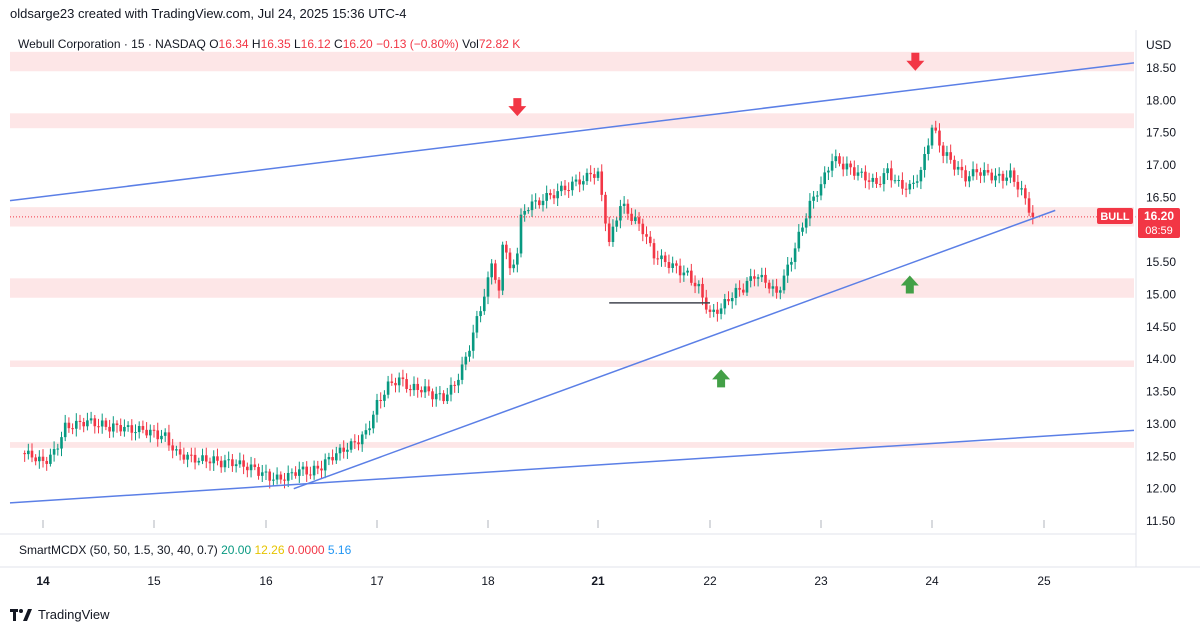 The width and height of the screenshot is (1200, 633). I want to click on open-value: 16.34, so click(233, 44).